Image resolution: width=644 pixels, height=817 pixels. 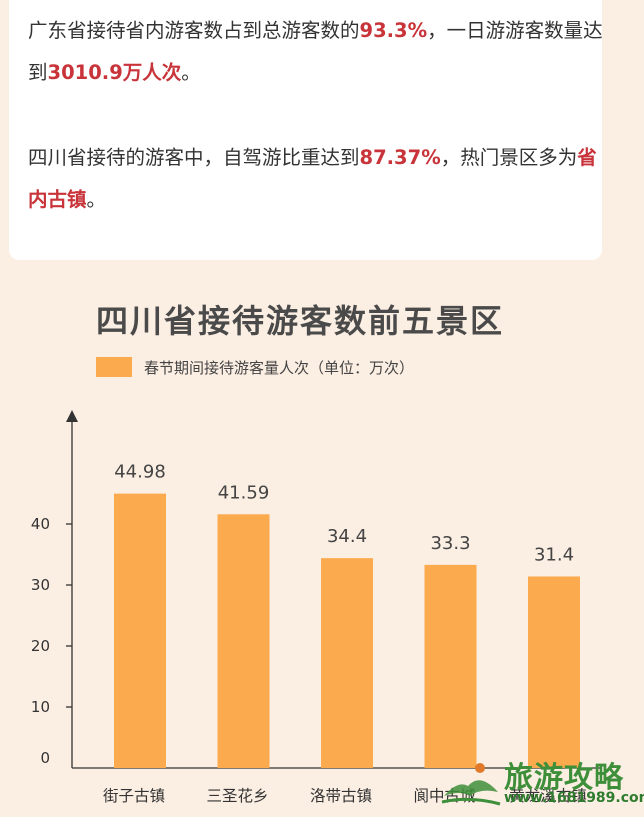 I want to click on summary-text: ，一日游游客数量达到, so click(x=315, y=51).